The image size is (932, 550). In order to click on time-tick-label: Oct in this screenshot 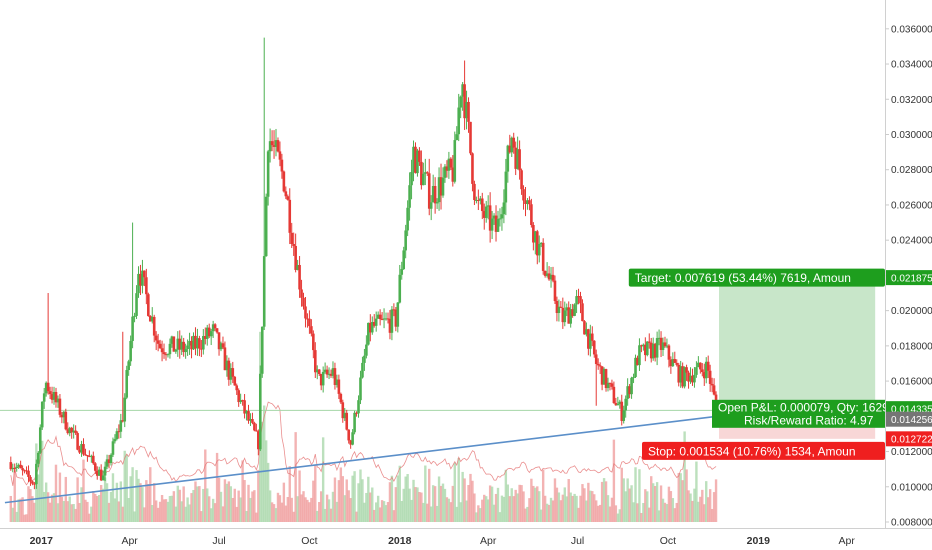, I will do `click(668, 541)`.